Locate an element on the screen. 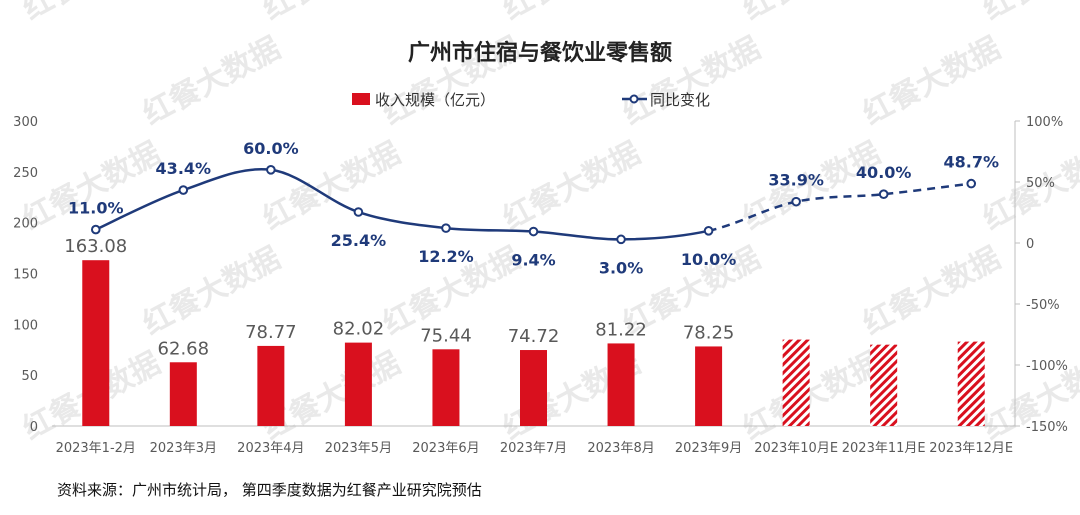  x-tick-label: 2023年3月 is located at coordinates (183, 448).